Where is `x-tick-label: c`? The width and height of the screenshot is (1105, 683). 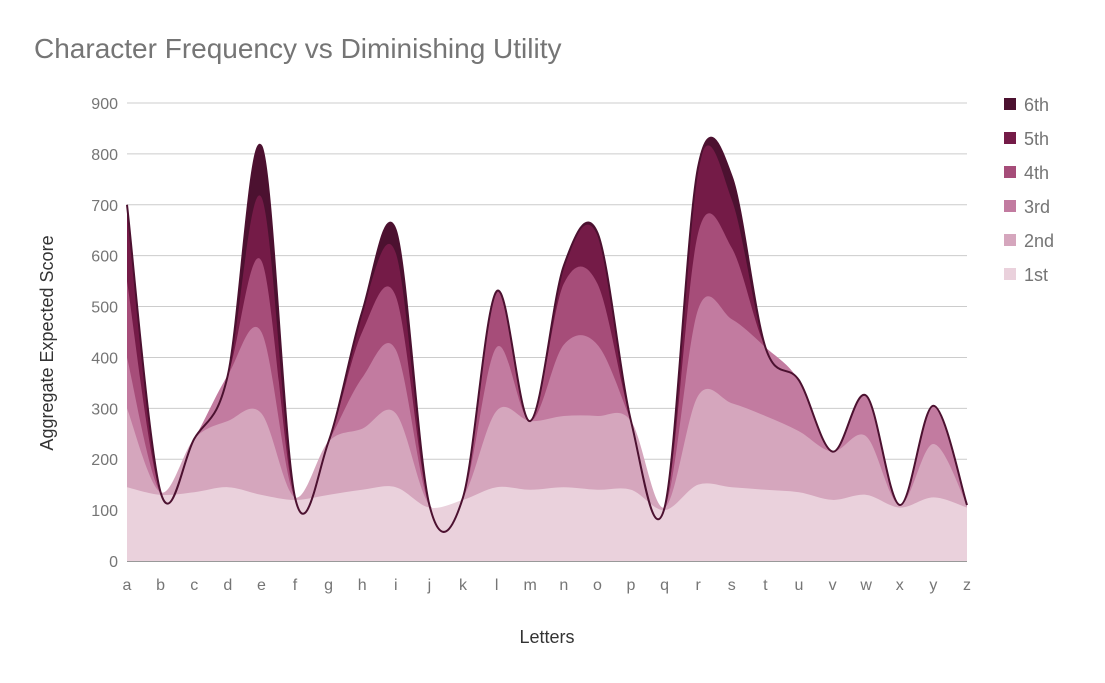 x-tick-label: c is located at coordinates (194, 585).